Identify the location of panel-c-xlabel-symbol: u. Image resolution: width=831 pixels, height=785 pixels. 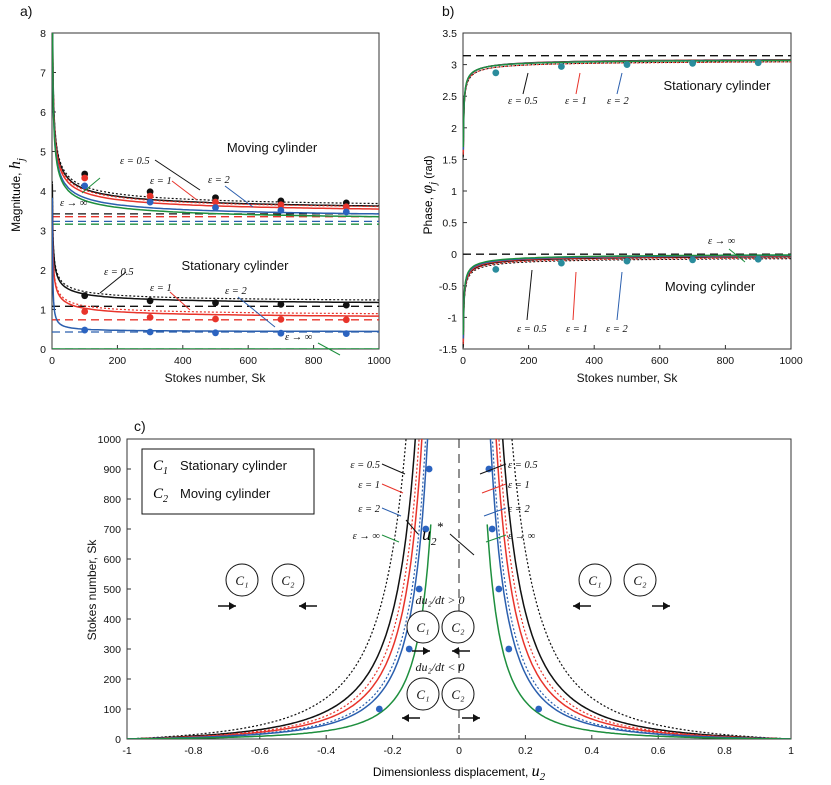
(536, 771).